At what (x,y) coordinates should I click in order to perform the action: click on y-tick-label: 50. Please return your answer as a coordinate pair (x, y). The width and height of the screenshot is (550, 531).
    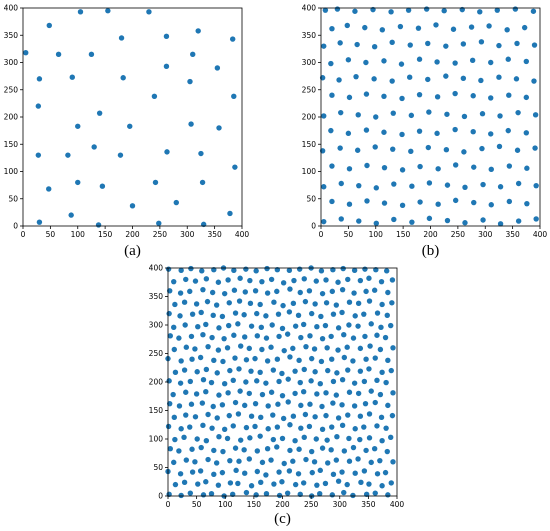
    Looking at the image, I should click on (311, 198).